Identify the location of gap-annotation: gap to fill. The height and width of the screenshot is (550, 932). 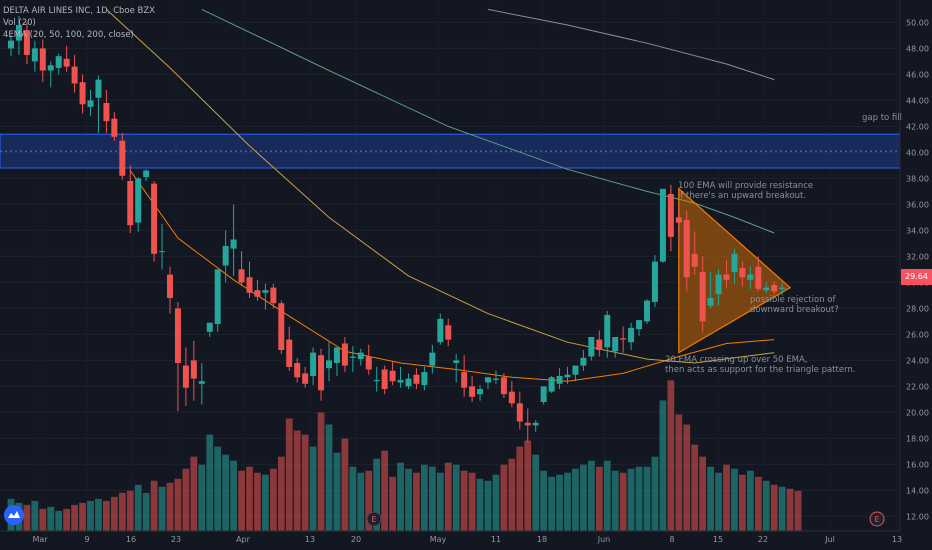
(882, 118).